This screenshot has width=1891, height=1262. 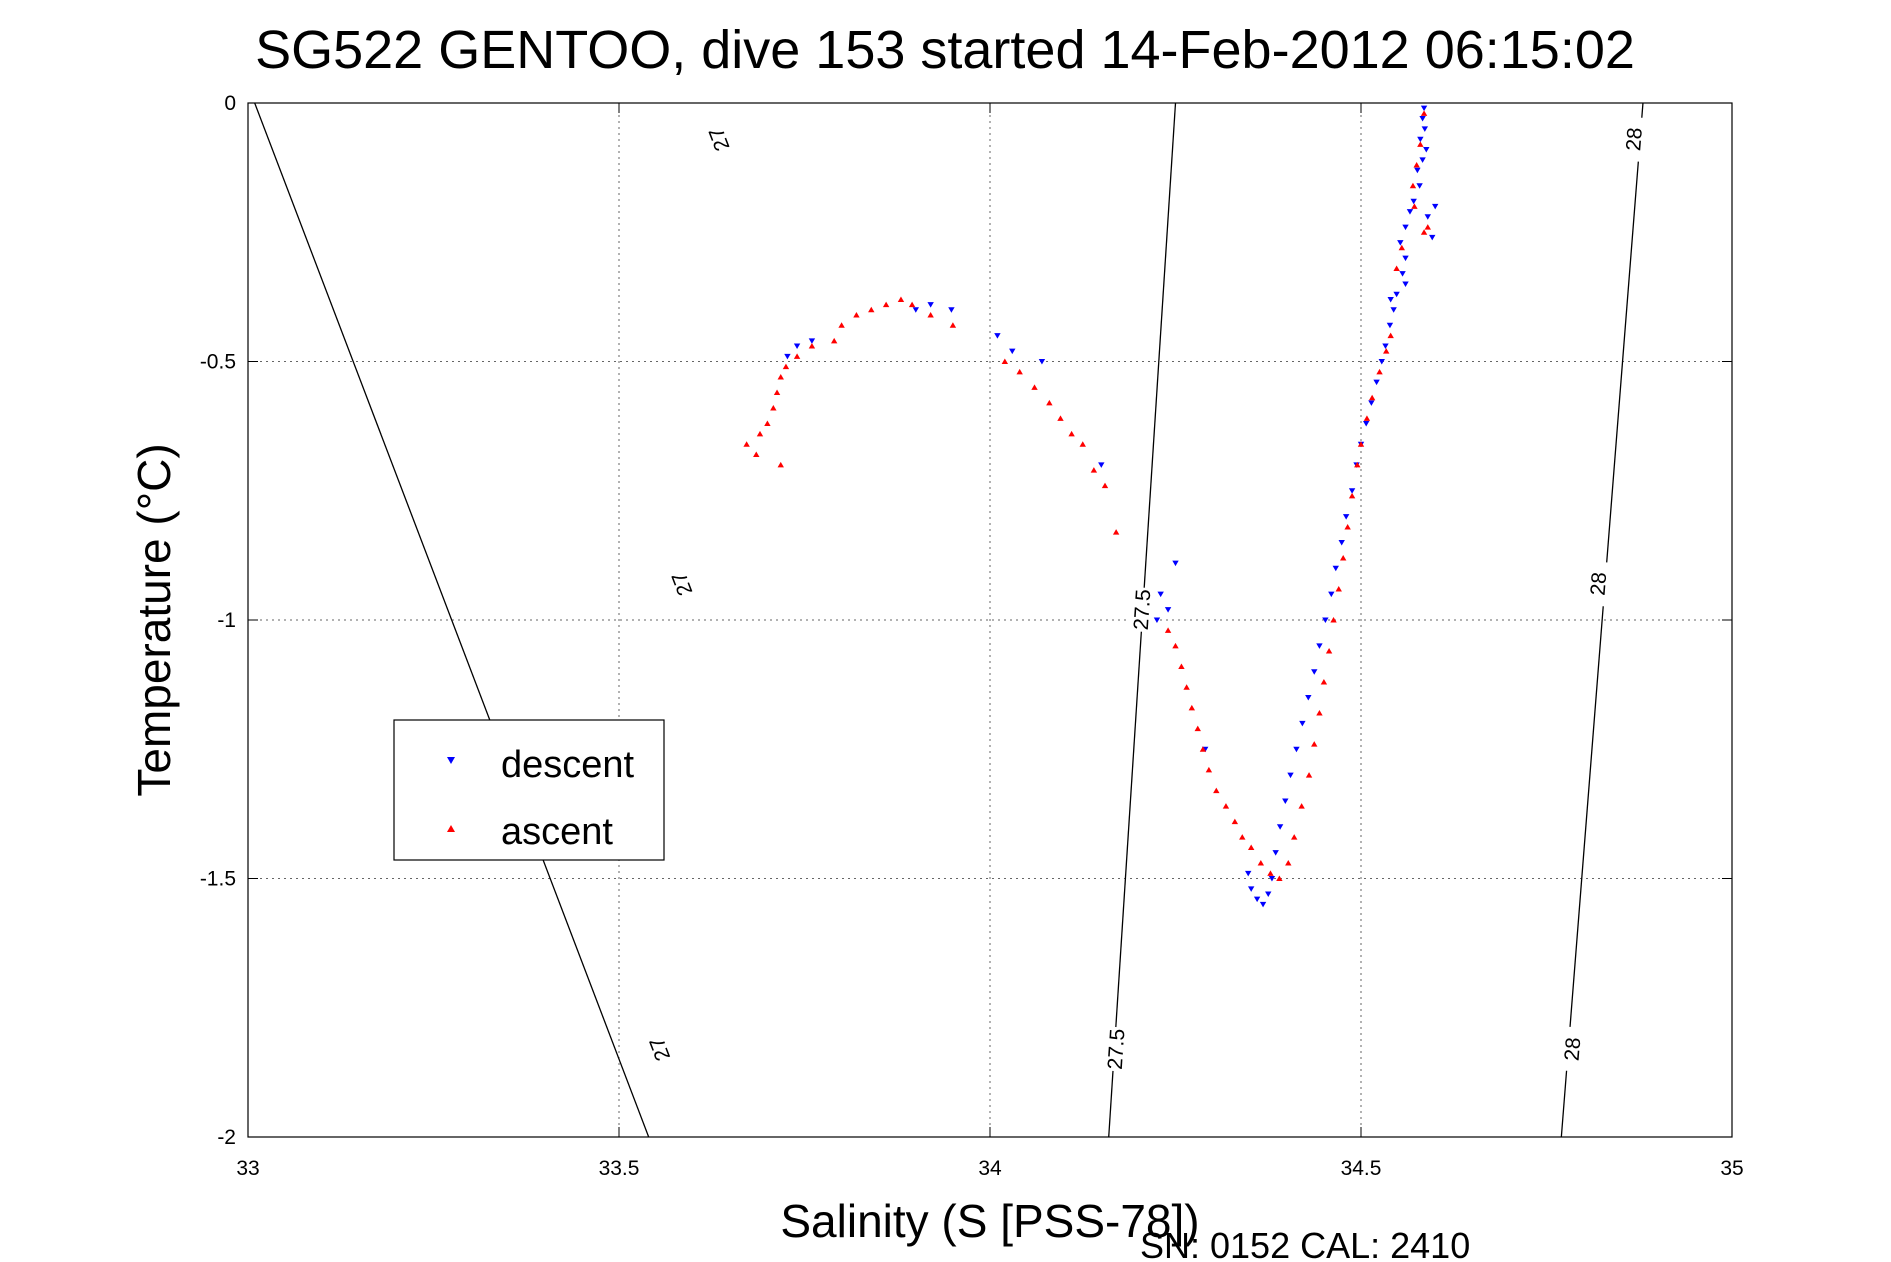 What do you see at coordinates (1731, 1168) in the screenshot?
I see `x-tick-label: 35` at bounding box center [1731, 1168].